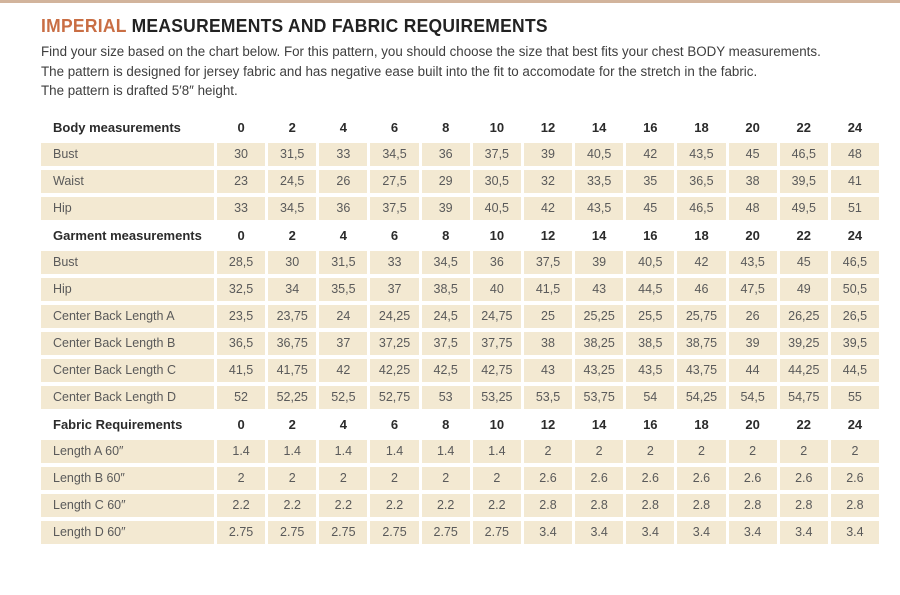  Describe the element at coordinates (496, 262) in the screenshot. I see `value-cell: 36` at that location.